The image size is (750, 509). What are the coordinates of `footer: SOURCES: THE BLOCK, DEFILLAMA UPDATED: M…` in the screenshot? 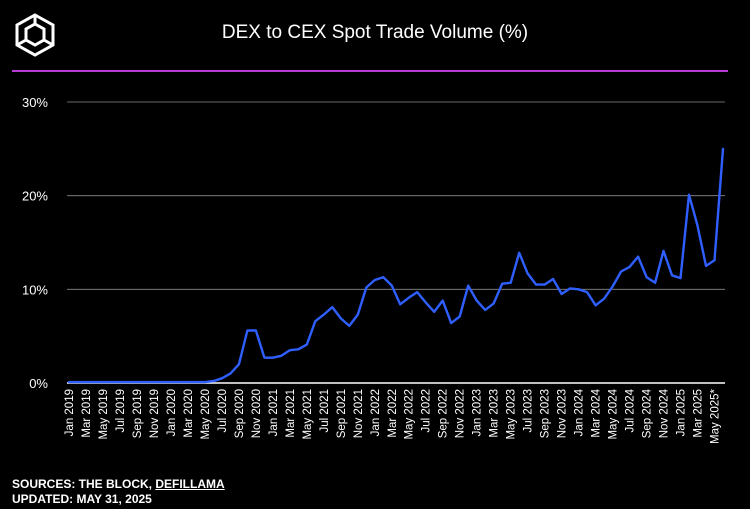 It's located at (118, 492).